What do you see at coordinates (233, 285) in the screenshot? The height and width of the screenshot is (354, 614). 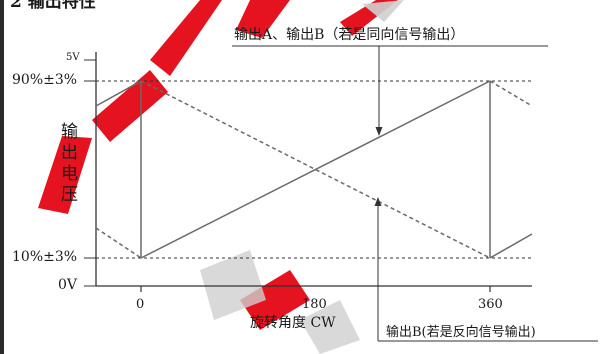 I see `watermark-gray-block` at bounding box center [233, 285].